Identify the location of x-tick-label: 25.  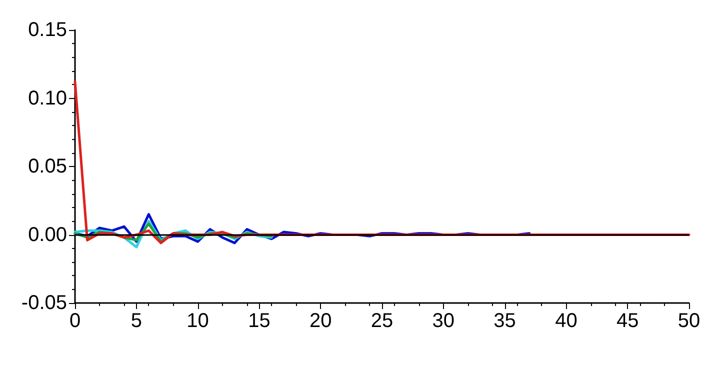
(382, 321).